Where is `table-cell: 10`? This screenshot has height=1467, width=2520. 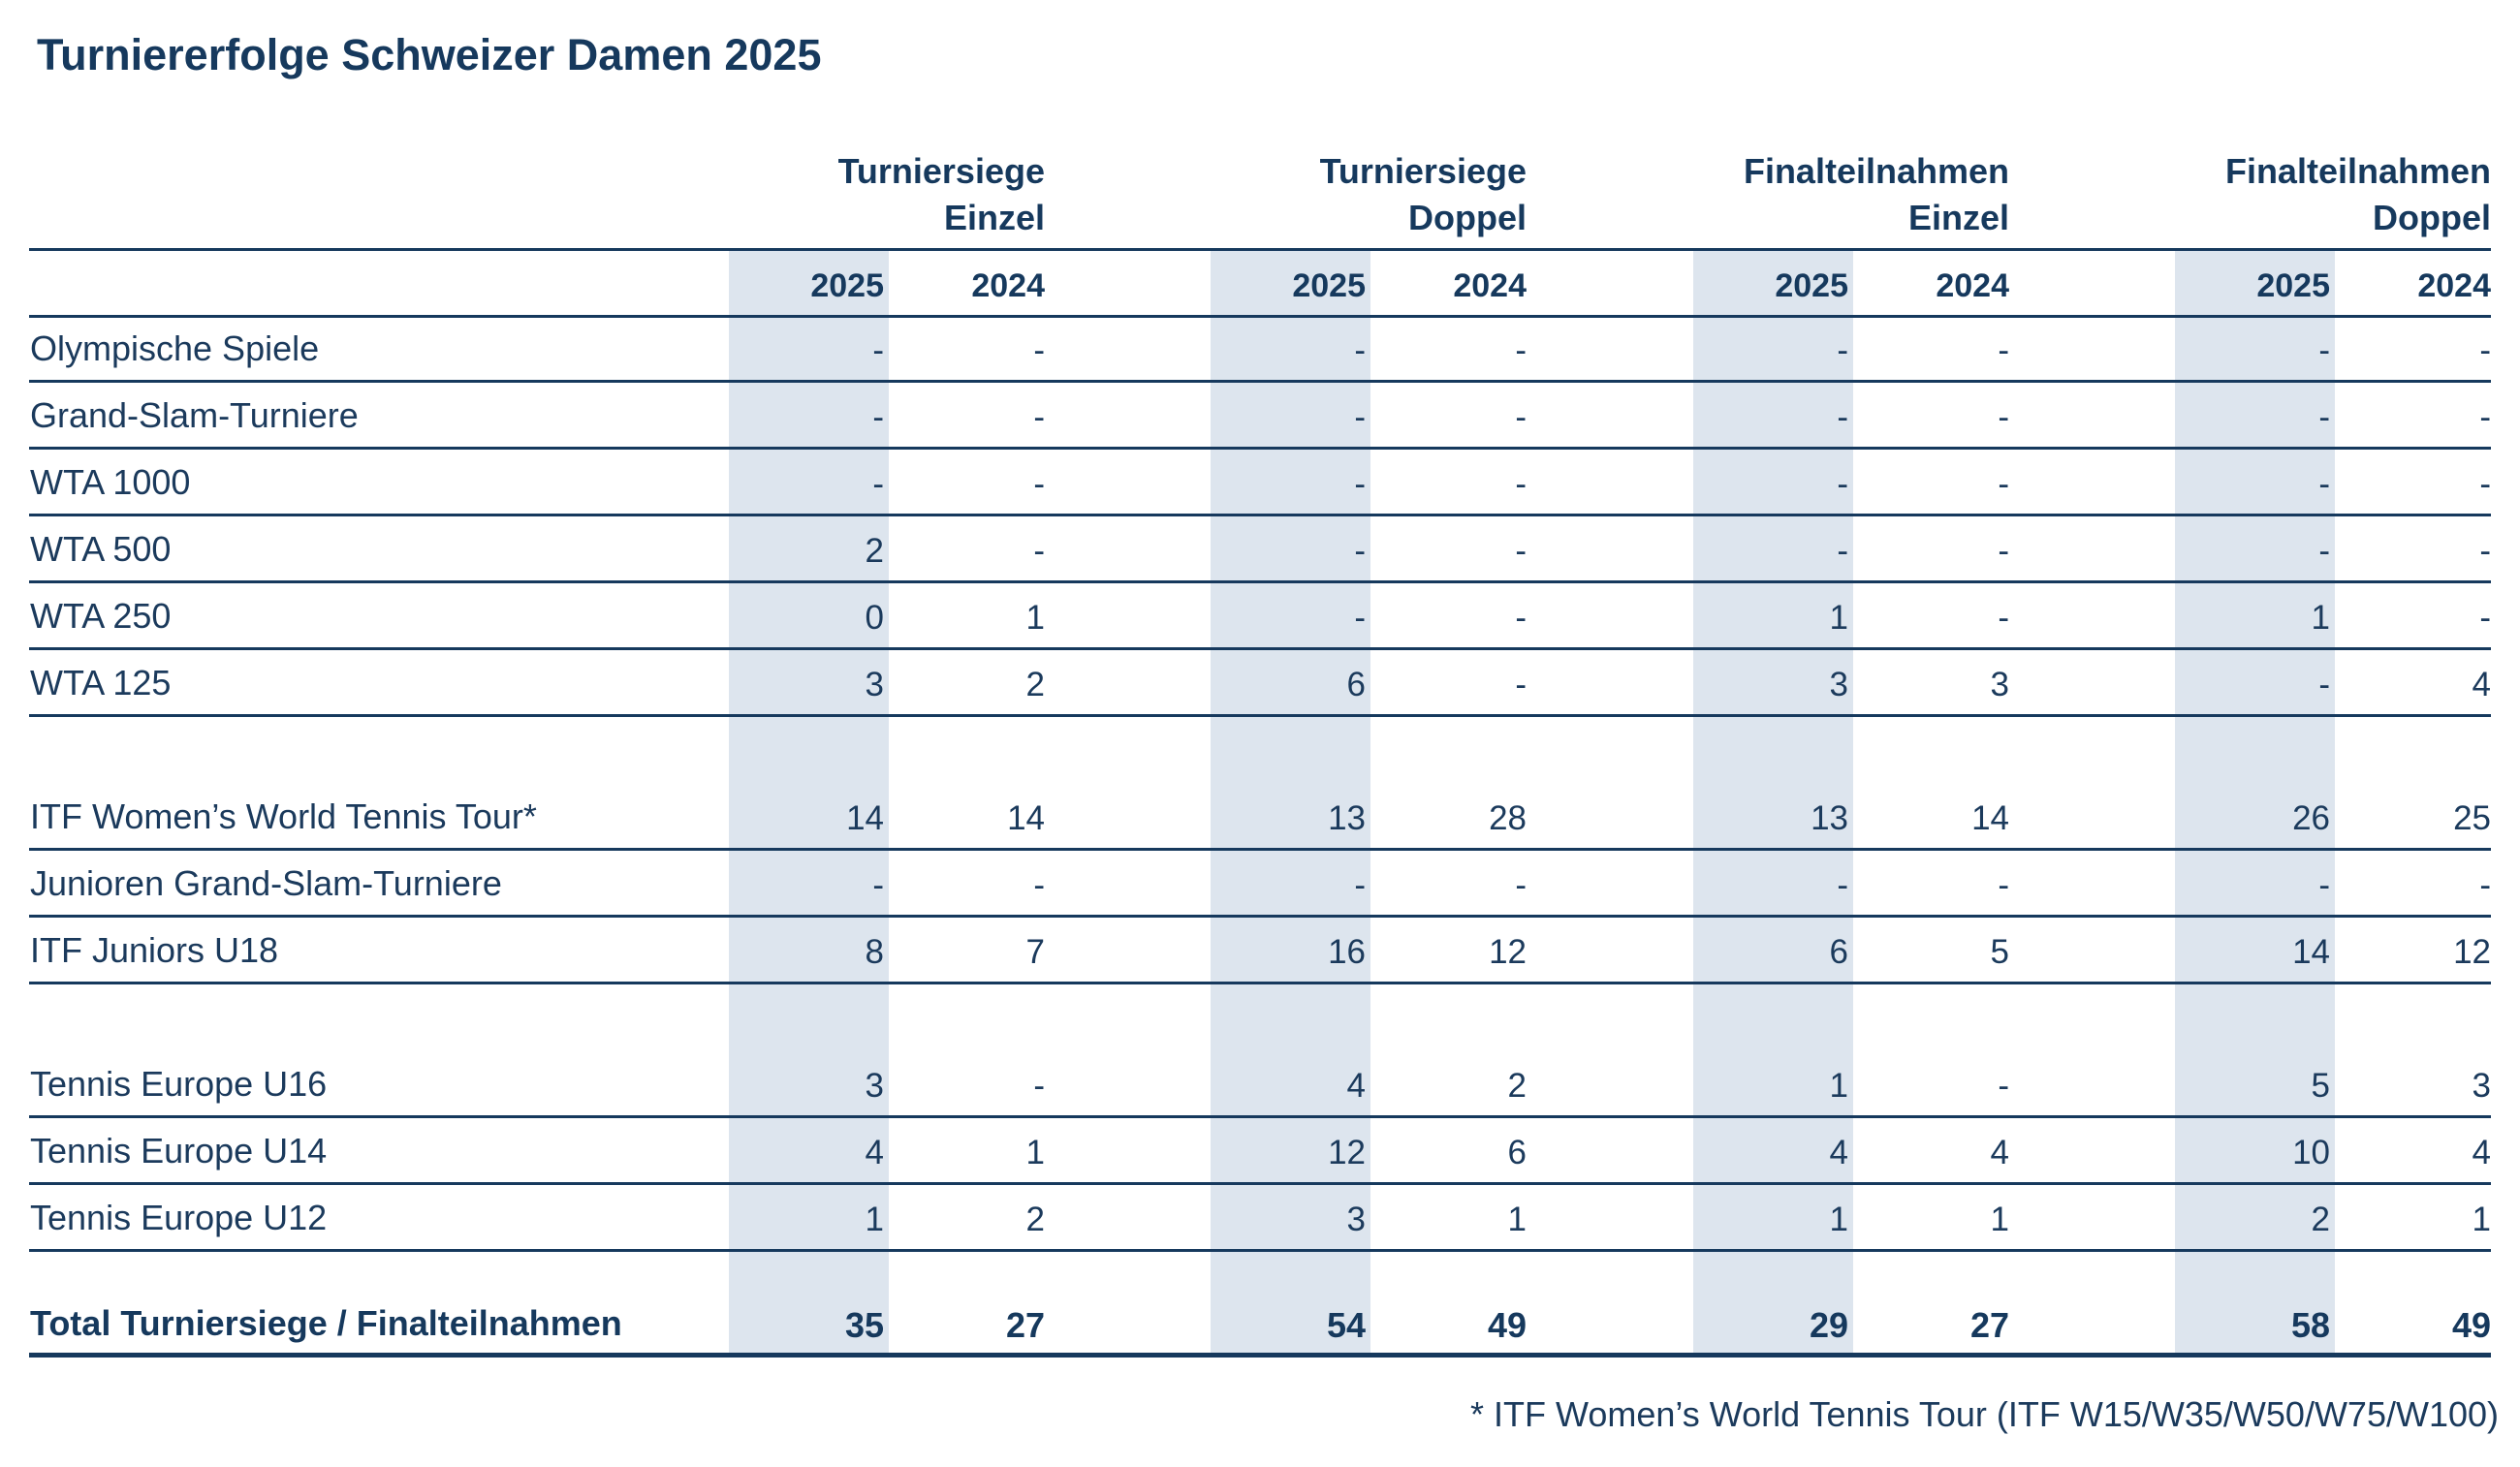
table-cell: 10 is located at coordinates (2311, 1152).